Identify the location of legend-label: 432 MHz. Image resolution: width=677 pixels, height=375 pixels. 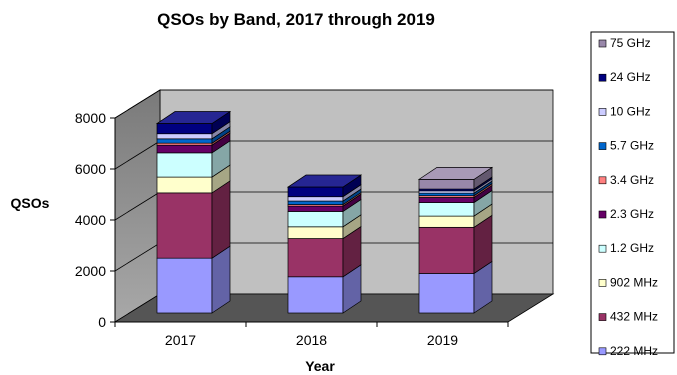
(634, 317).